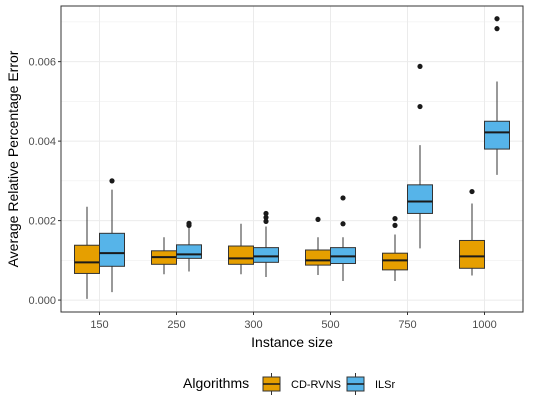  What do you see at coordinates (42, 222) in the screenshot?
I see `y-tick-label: 0.002` at bounding box center [42, 222].